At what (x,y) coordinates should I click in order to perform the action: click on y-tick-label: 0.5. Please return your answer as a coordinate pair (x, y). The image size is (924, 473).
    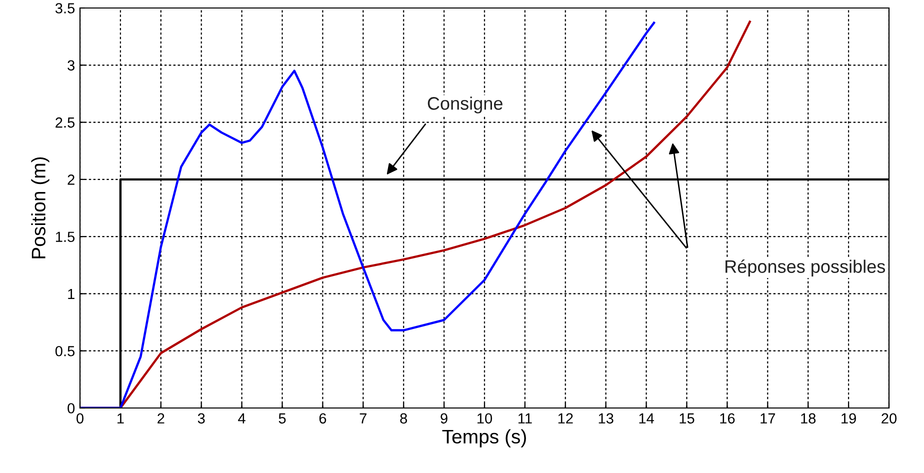
    Looking at the image, I should click on (65, 351).